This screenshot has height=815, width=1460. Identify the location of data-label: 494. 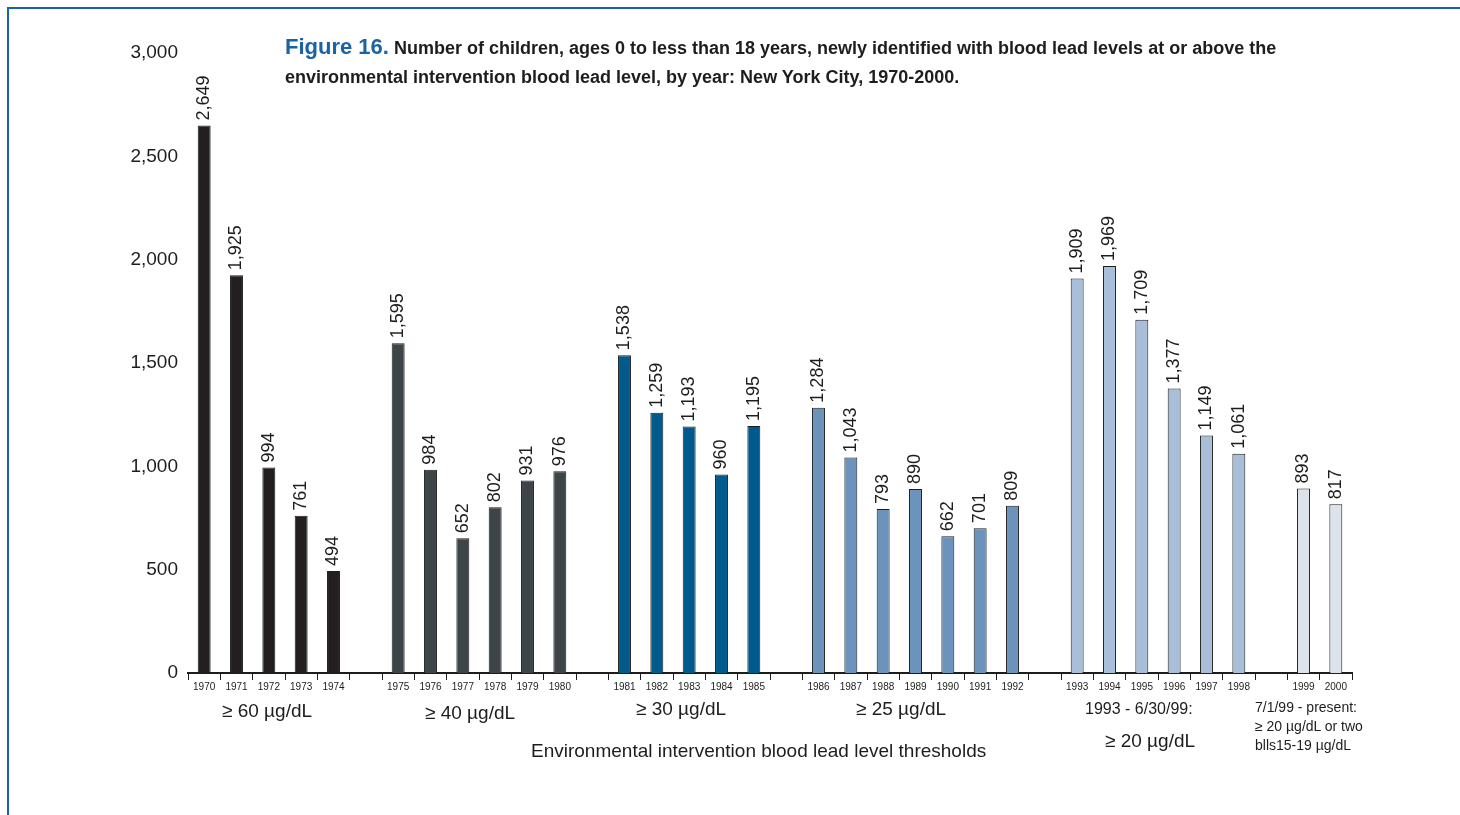
(332, 550).